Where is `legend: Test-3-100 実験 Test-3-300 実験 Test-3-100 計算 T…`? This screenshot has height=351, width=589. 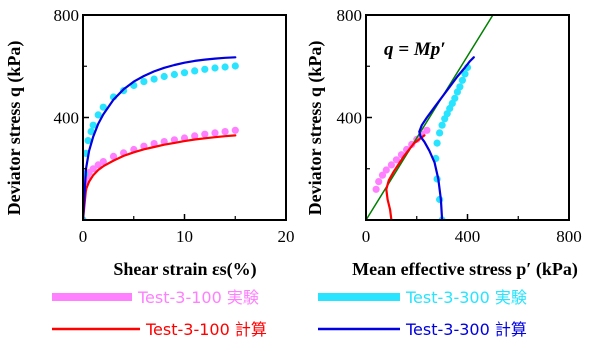
legend: Test-3-100 実験 Test-3-300 実験 Test-3-100 計算 T… is located at coordinates (289, 313).